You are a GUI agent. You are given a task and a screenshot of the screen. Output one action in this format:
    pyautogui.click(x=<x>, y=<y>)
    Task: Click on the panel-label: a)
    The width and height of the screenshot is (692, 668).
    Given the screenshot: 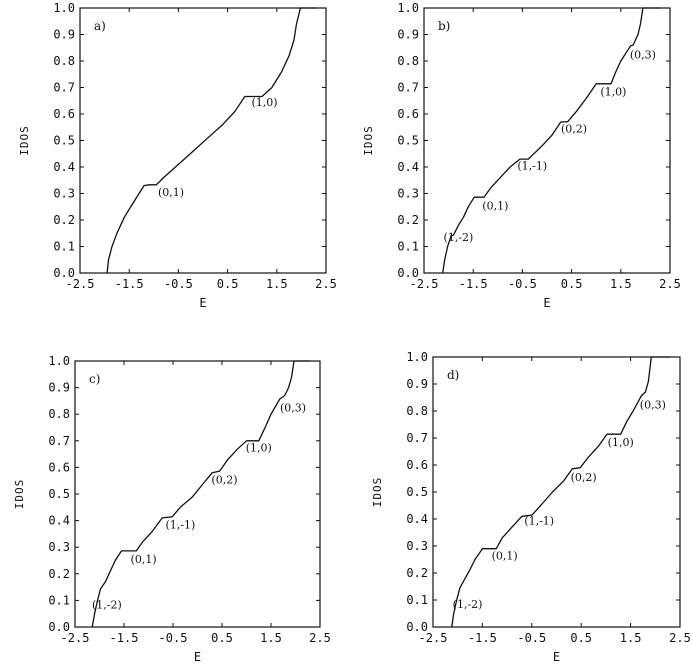 What is the action you would take?
    pyautogui.click(x=100, y=26)
    